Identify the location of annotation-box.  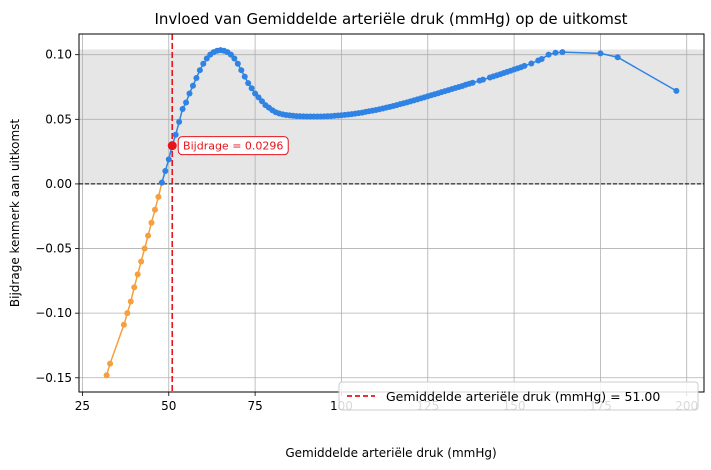
(233, 146).